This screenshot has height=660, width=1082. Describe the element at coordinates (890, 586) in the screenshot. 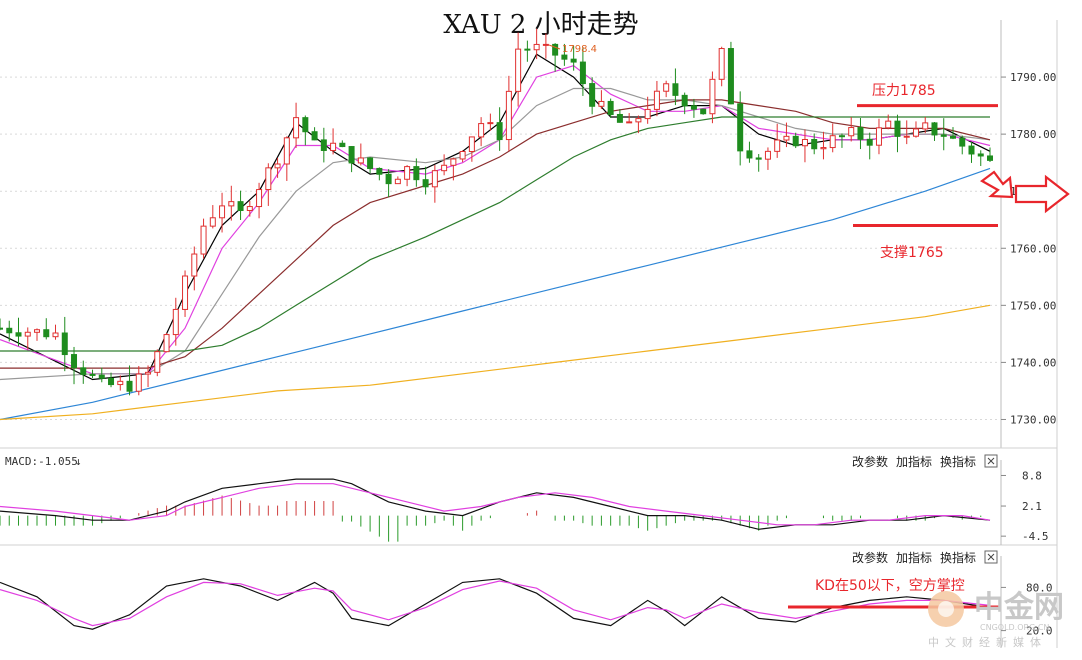

I see `kd-note: KD在50以下，空方掌控` at that location.